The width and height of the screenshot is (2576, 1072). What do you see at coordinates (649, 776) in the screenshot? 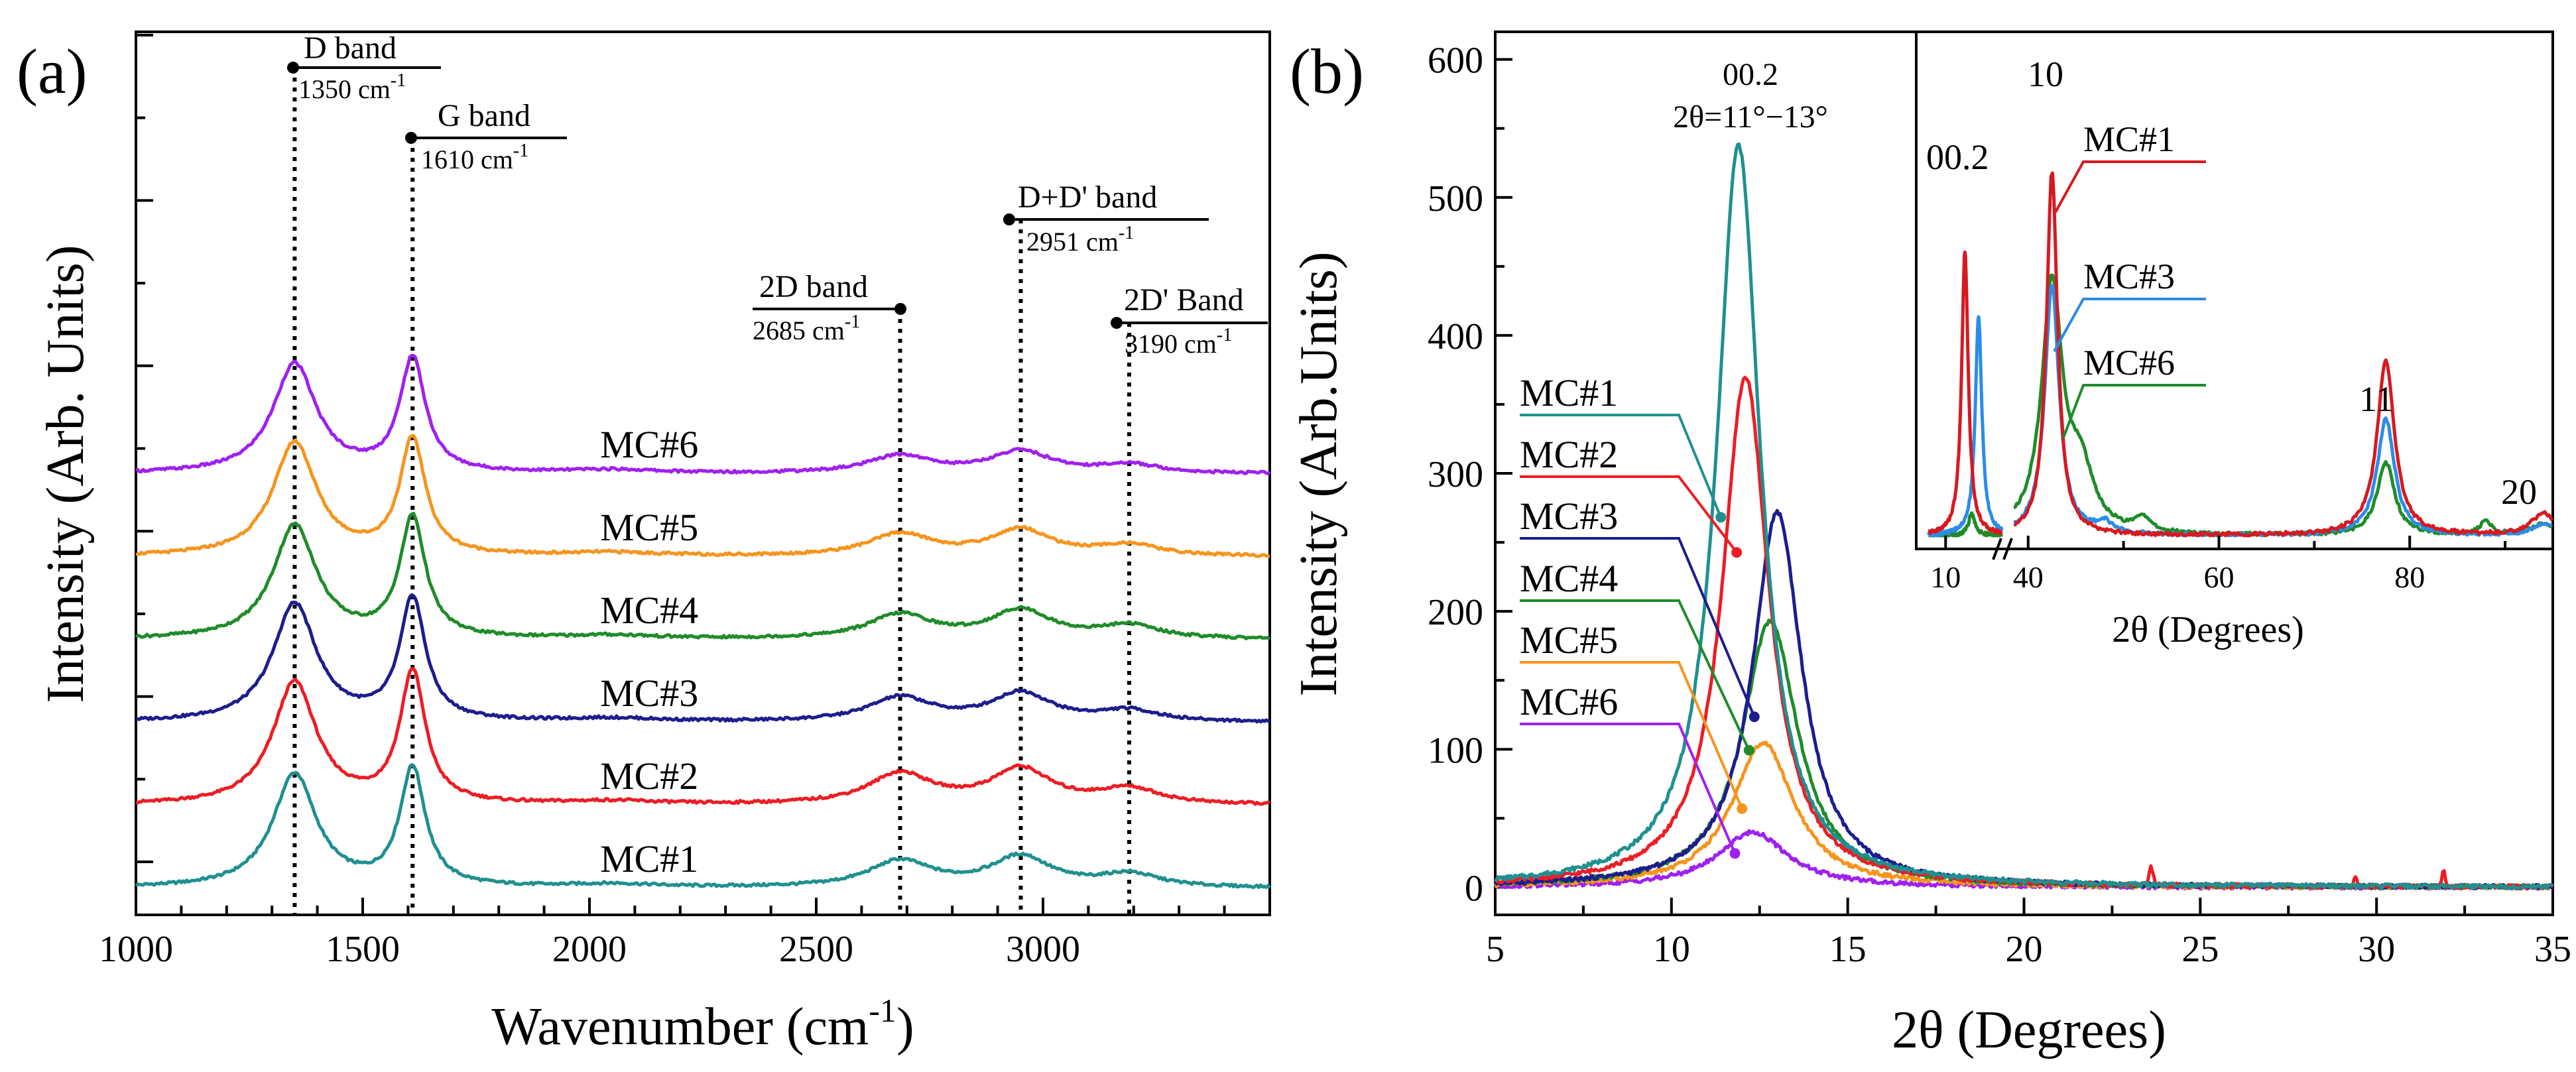
I see `raman-series-label: MC#2` at bounding box center [649, 776].